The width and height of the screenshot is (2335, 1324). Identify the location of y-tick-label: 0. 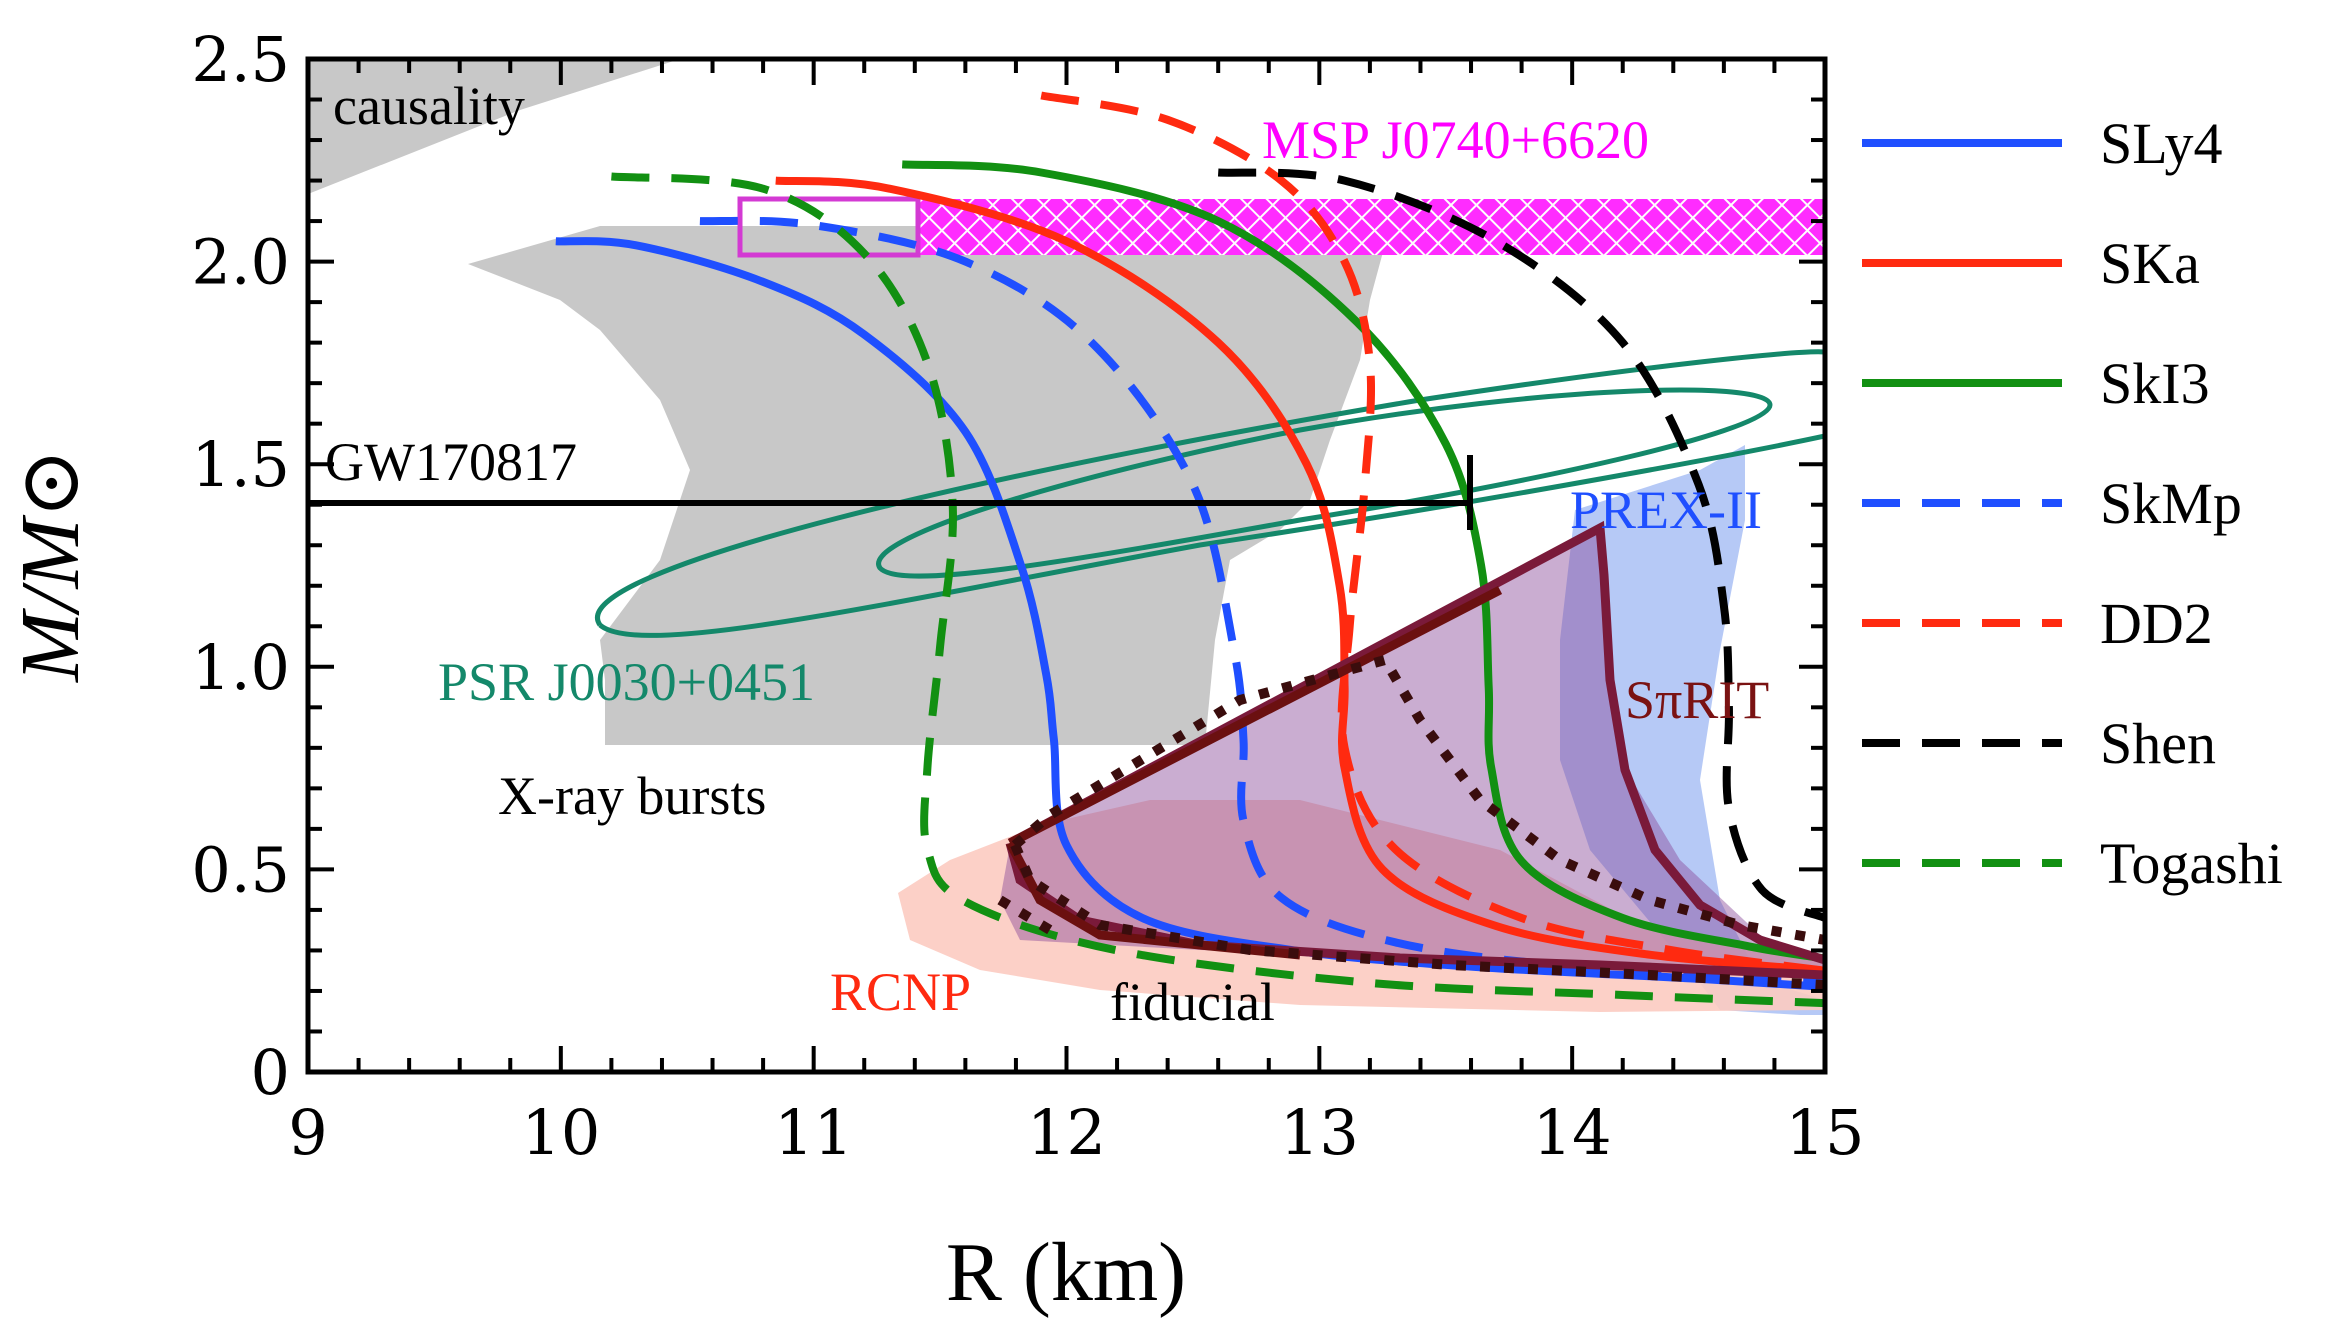
(270, 1072).